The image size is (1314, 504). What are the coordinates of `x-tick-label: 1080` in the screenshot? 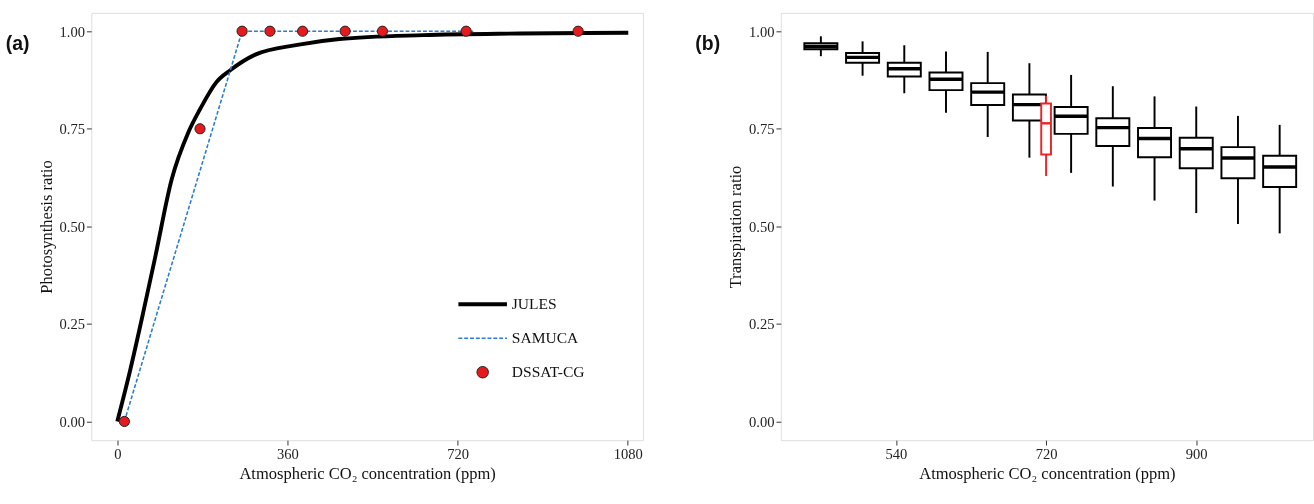 It's located at (628, 454).